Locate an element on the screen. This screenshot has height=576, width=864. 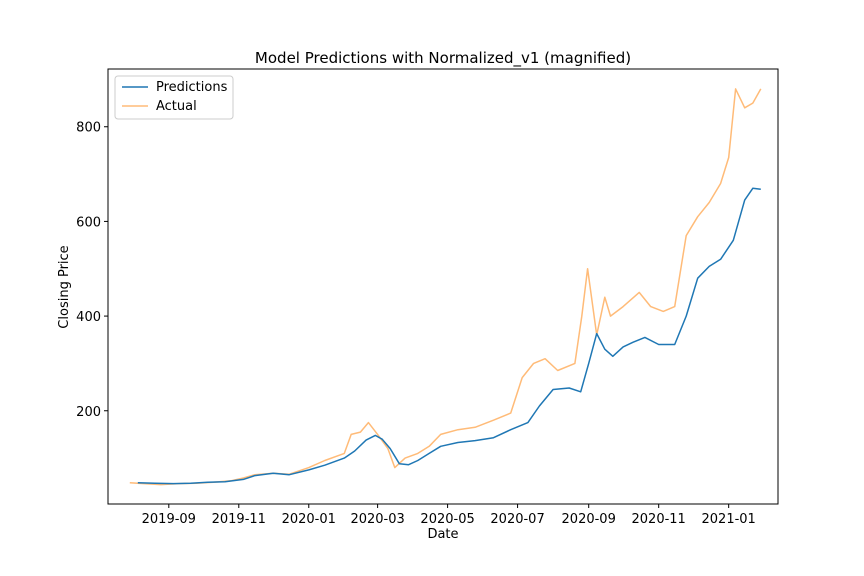
x-tick-label: 2020-03 is located at coordinates (377, 519).